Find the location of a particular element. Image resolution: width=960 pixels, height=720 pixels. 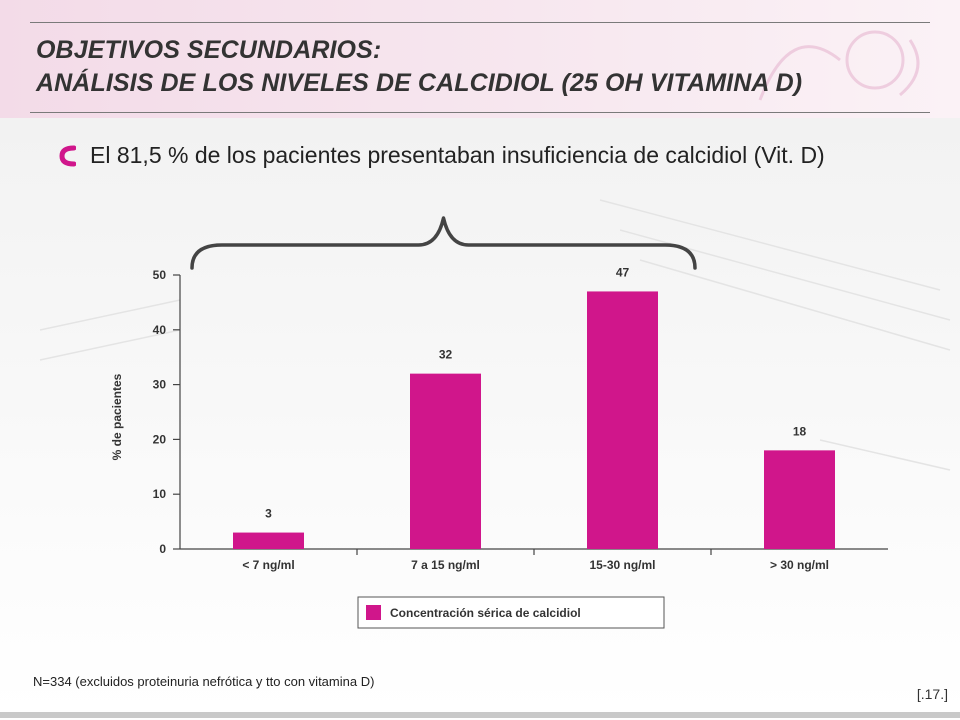

legend-swatch is located at coordinates (373, 612).